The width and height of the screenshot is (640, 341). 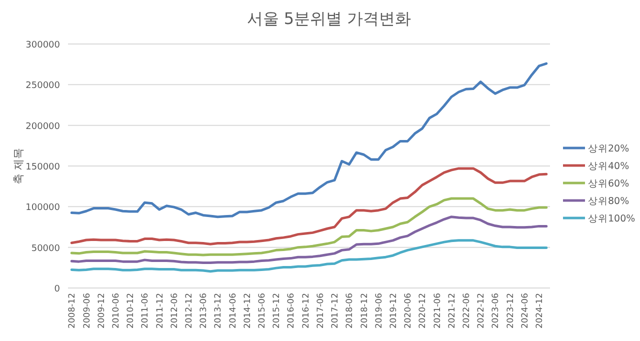 What do you see at coordinates (525, 311) in the screenshot?
I see `x-tick-label: 2024-06` at bounding box center [525, 311].